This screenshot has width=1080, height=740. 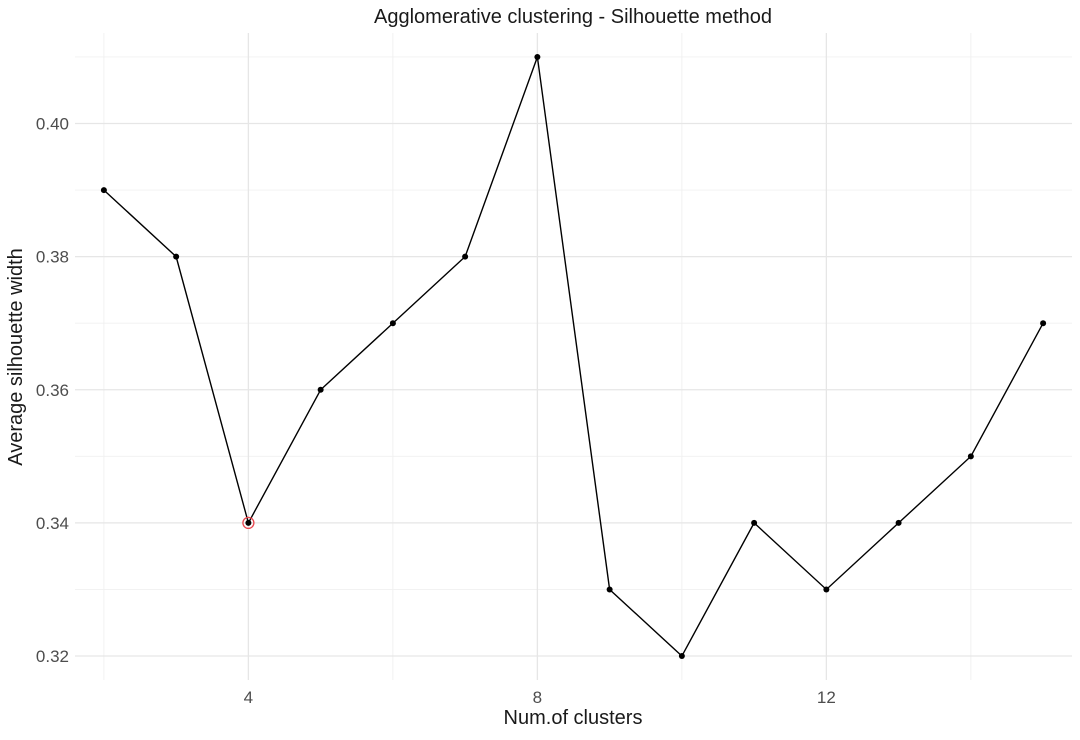 I want to click on x-tick-label: 12, so click(x=826, y=697).